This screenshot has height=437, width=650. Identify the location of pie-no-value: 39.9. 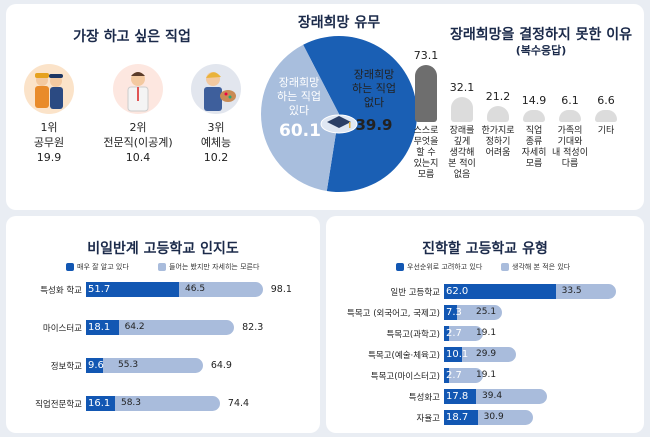
(374, 125).